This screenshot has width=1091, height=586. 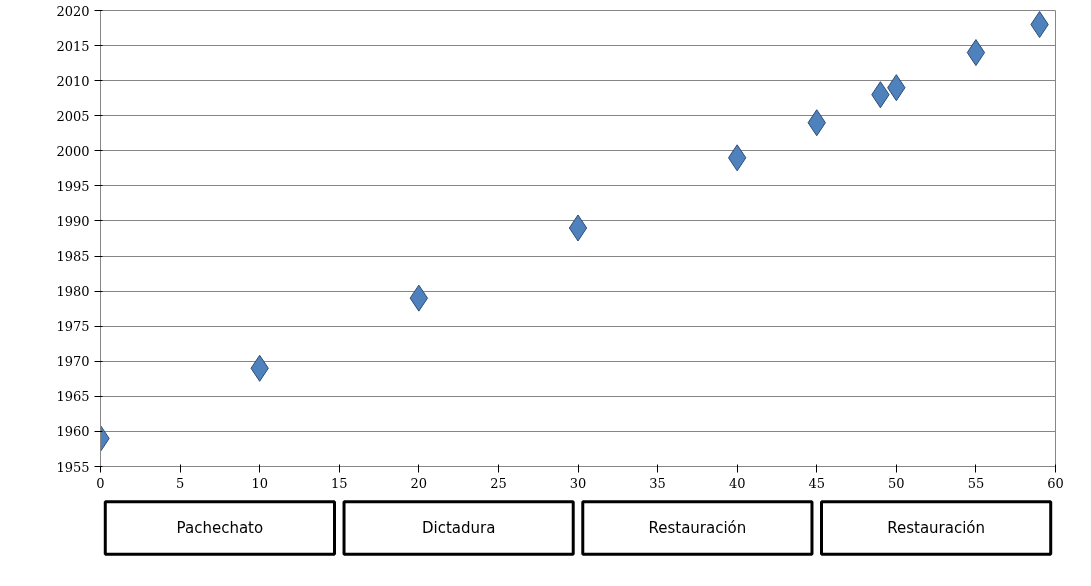 What do you see at coordinates (737, 483) in the screenshot?
I see `x-tick-label: 40` at bounding box center [737, 483].